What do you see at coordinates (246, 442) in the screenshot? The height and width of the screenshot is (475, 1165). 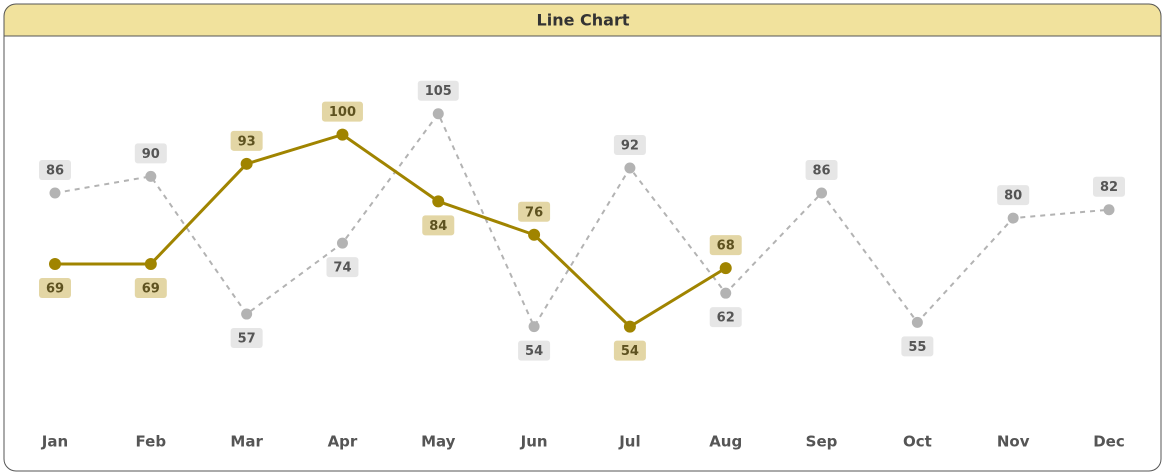 I see `x-tick-label: Mar` at bounding box center [246, 442].